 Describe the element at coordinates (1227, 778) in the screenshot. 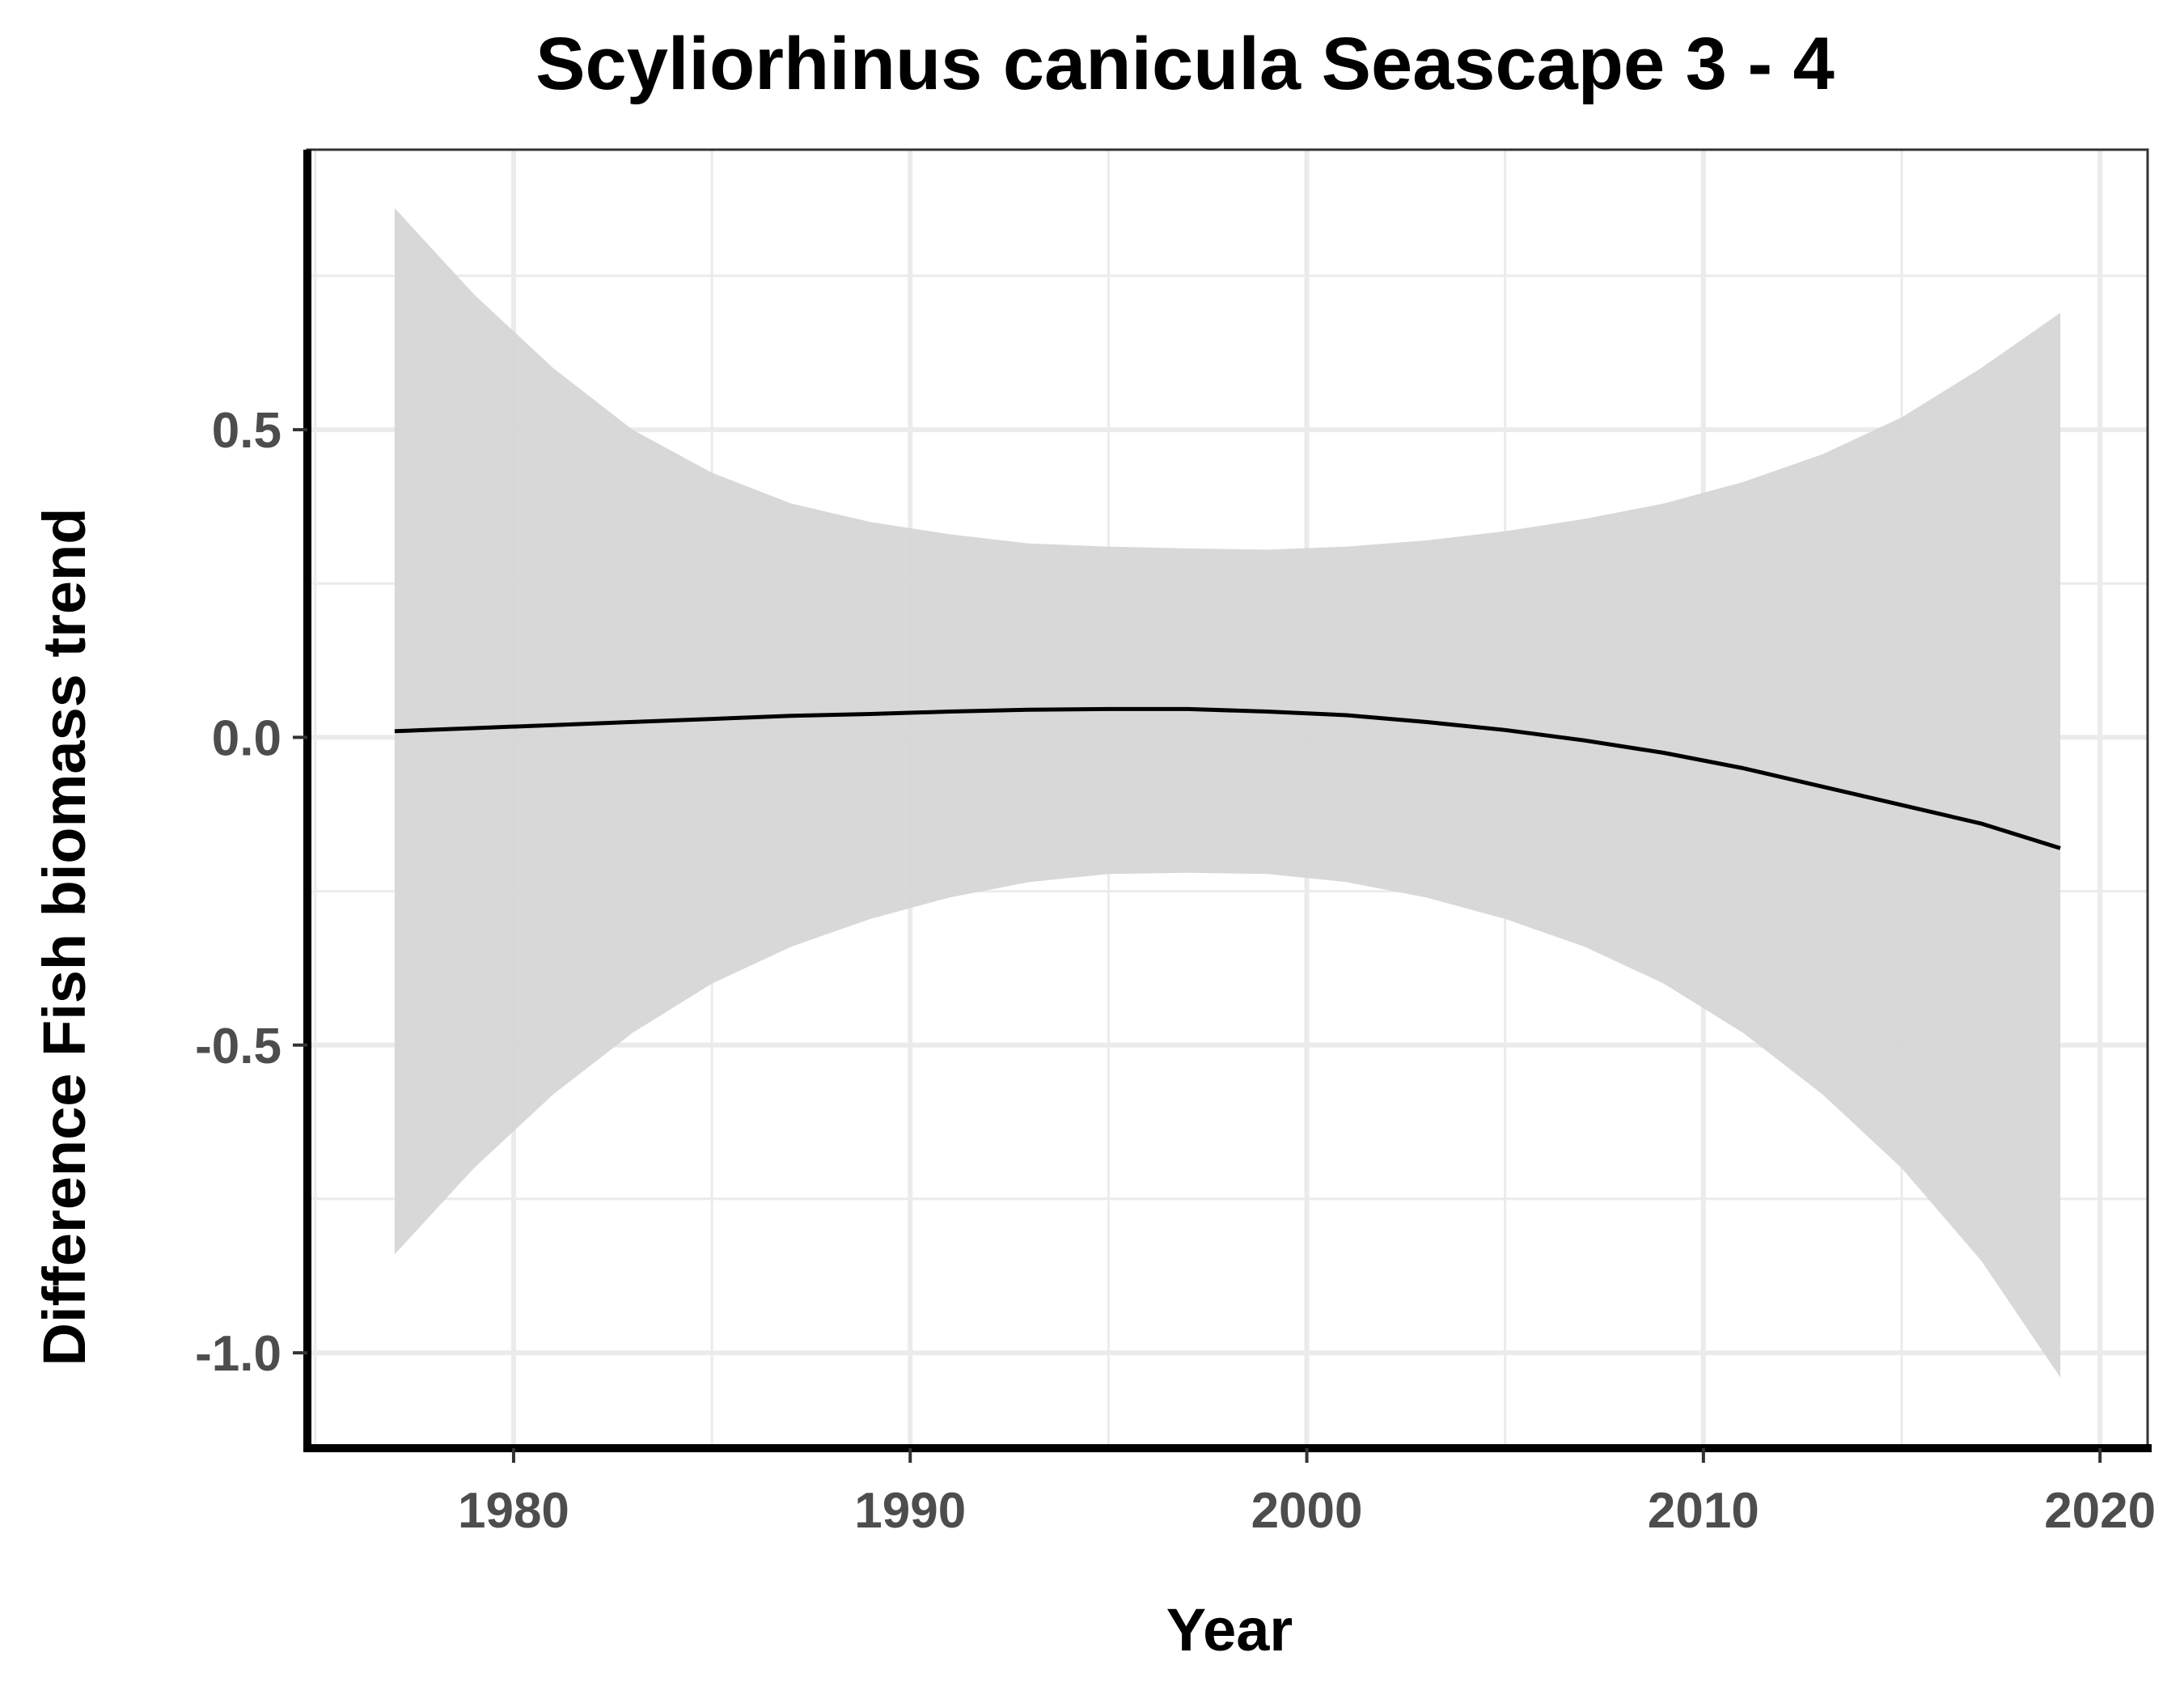

I see `trend-line` at that location.